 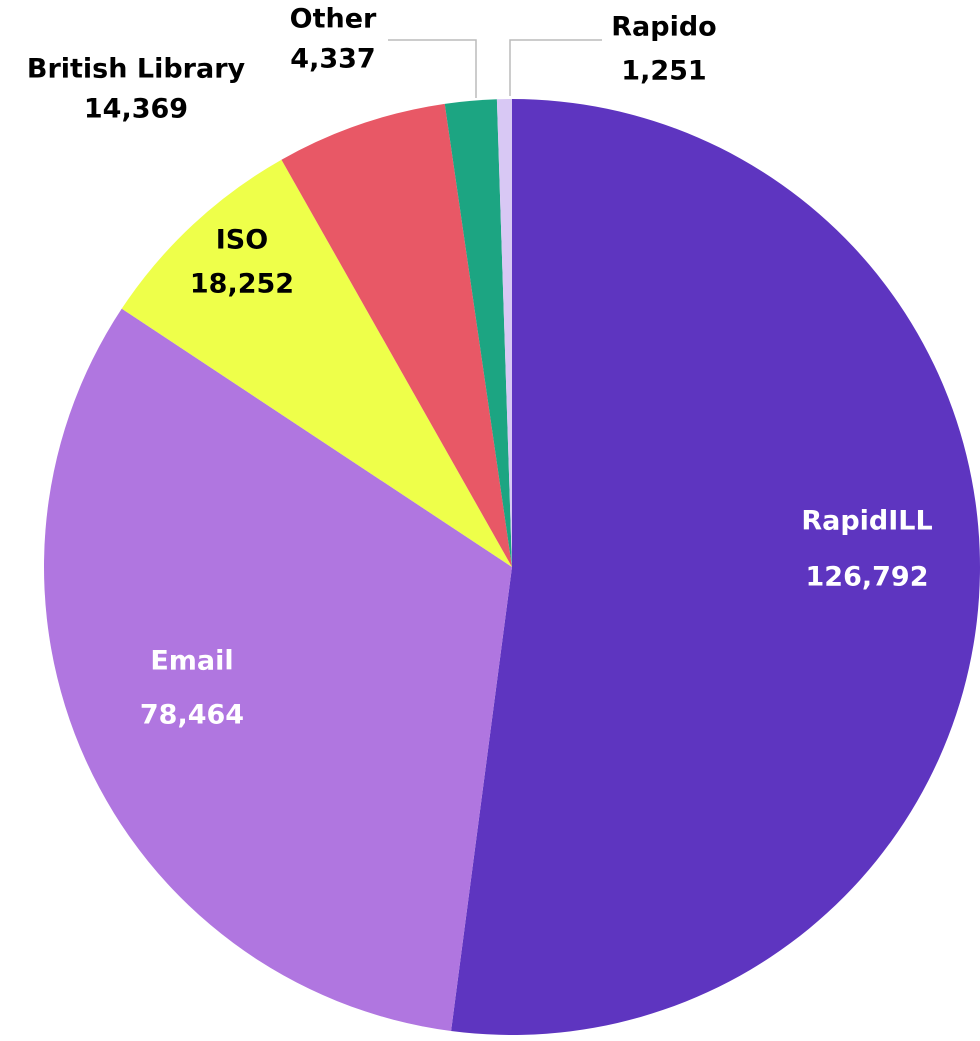 What do you see at coordinates (332, 59) in the screenshot?
I see `value-label: 4,337` at bounding box center [332, 59].